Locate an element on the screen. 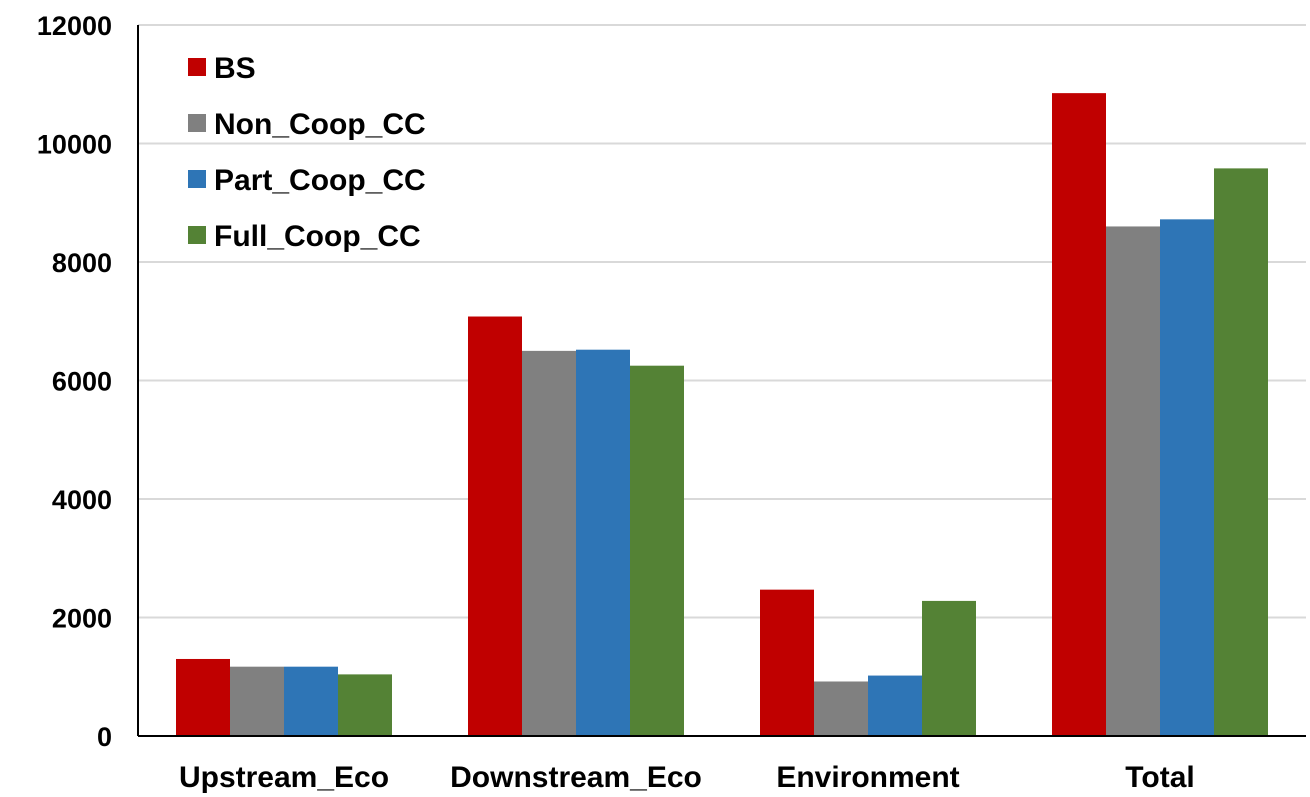  legend-label: Full_Coop_CC is located at coordinates (317, 236).